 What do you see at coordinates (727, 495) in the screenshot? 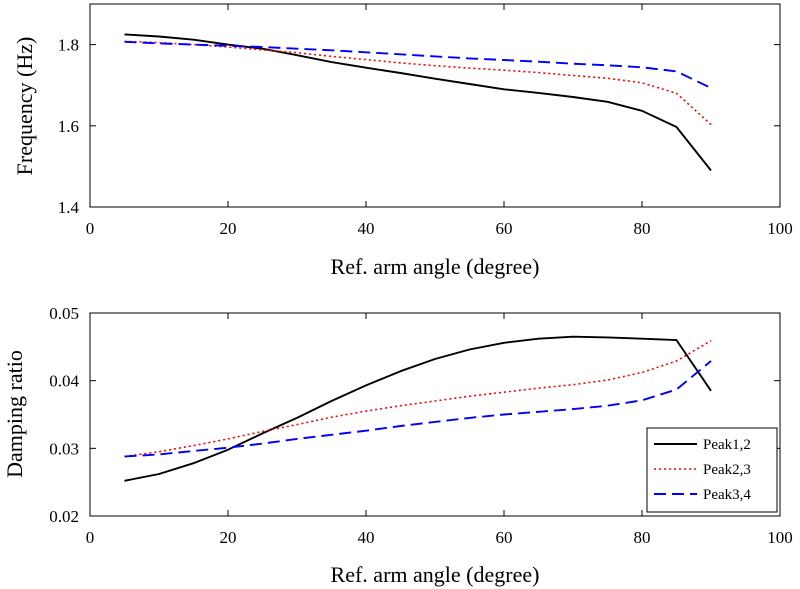
I see `legend-label: Peak3,4` at bounding box center [727, 495].